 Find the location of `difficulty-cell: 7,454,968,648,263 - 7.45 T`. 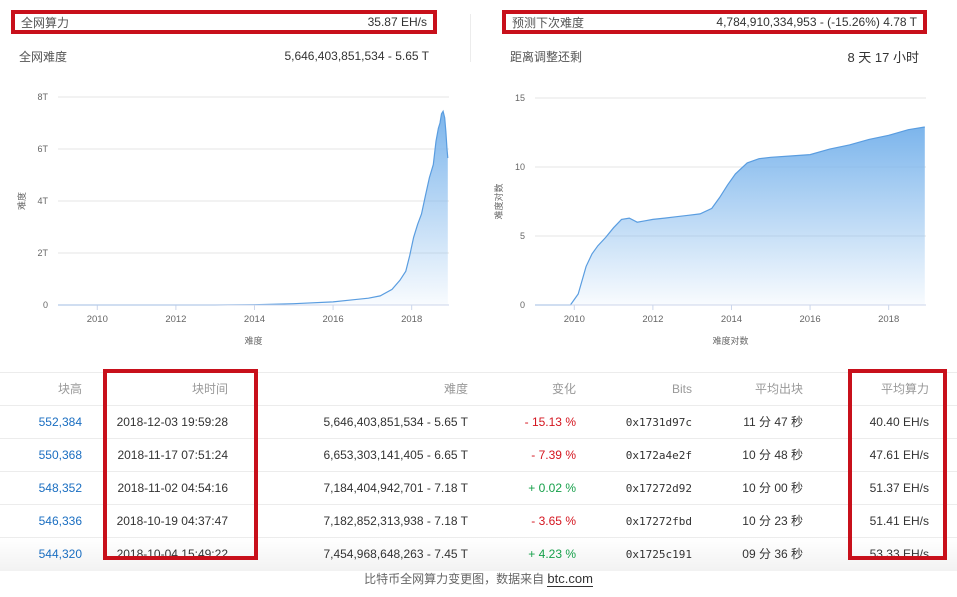

difficulty-cell: 7,454,968,648,263 - 7.45 T is located at coordinates (395, 554).